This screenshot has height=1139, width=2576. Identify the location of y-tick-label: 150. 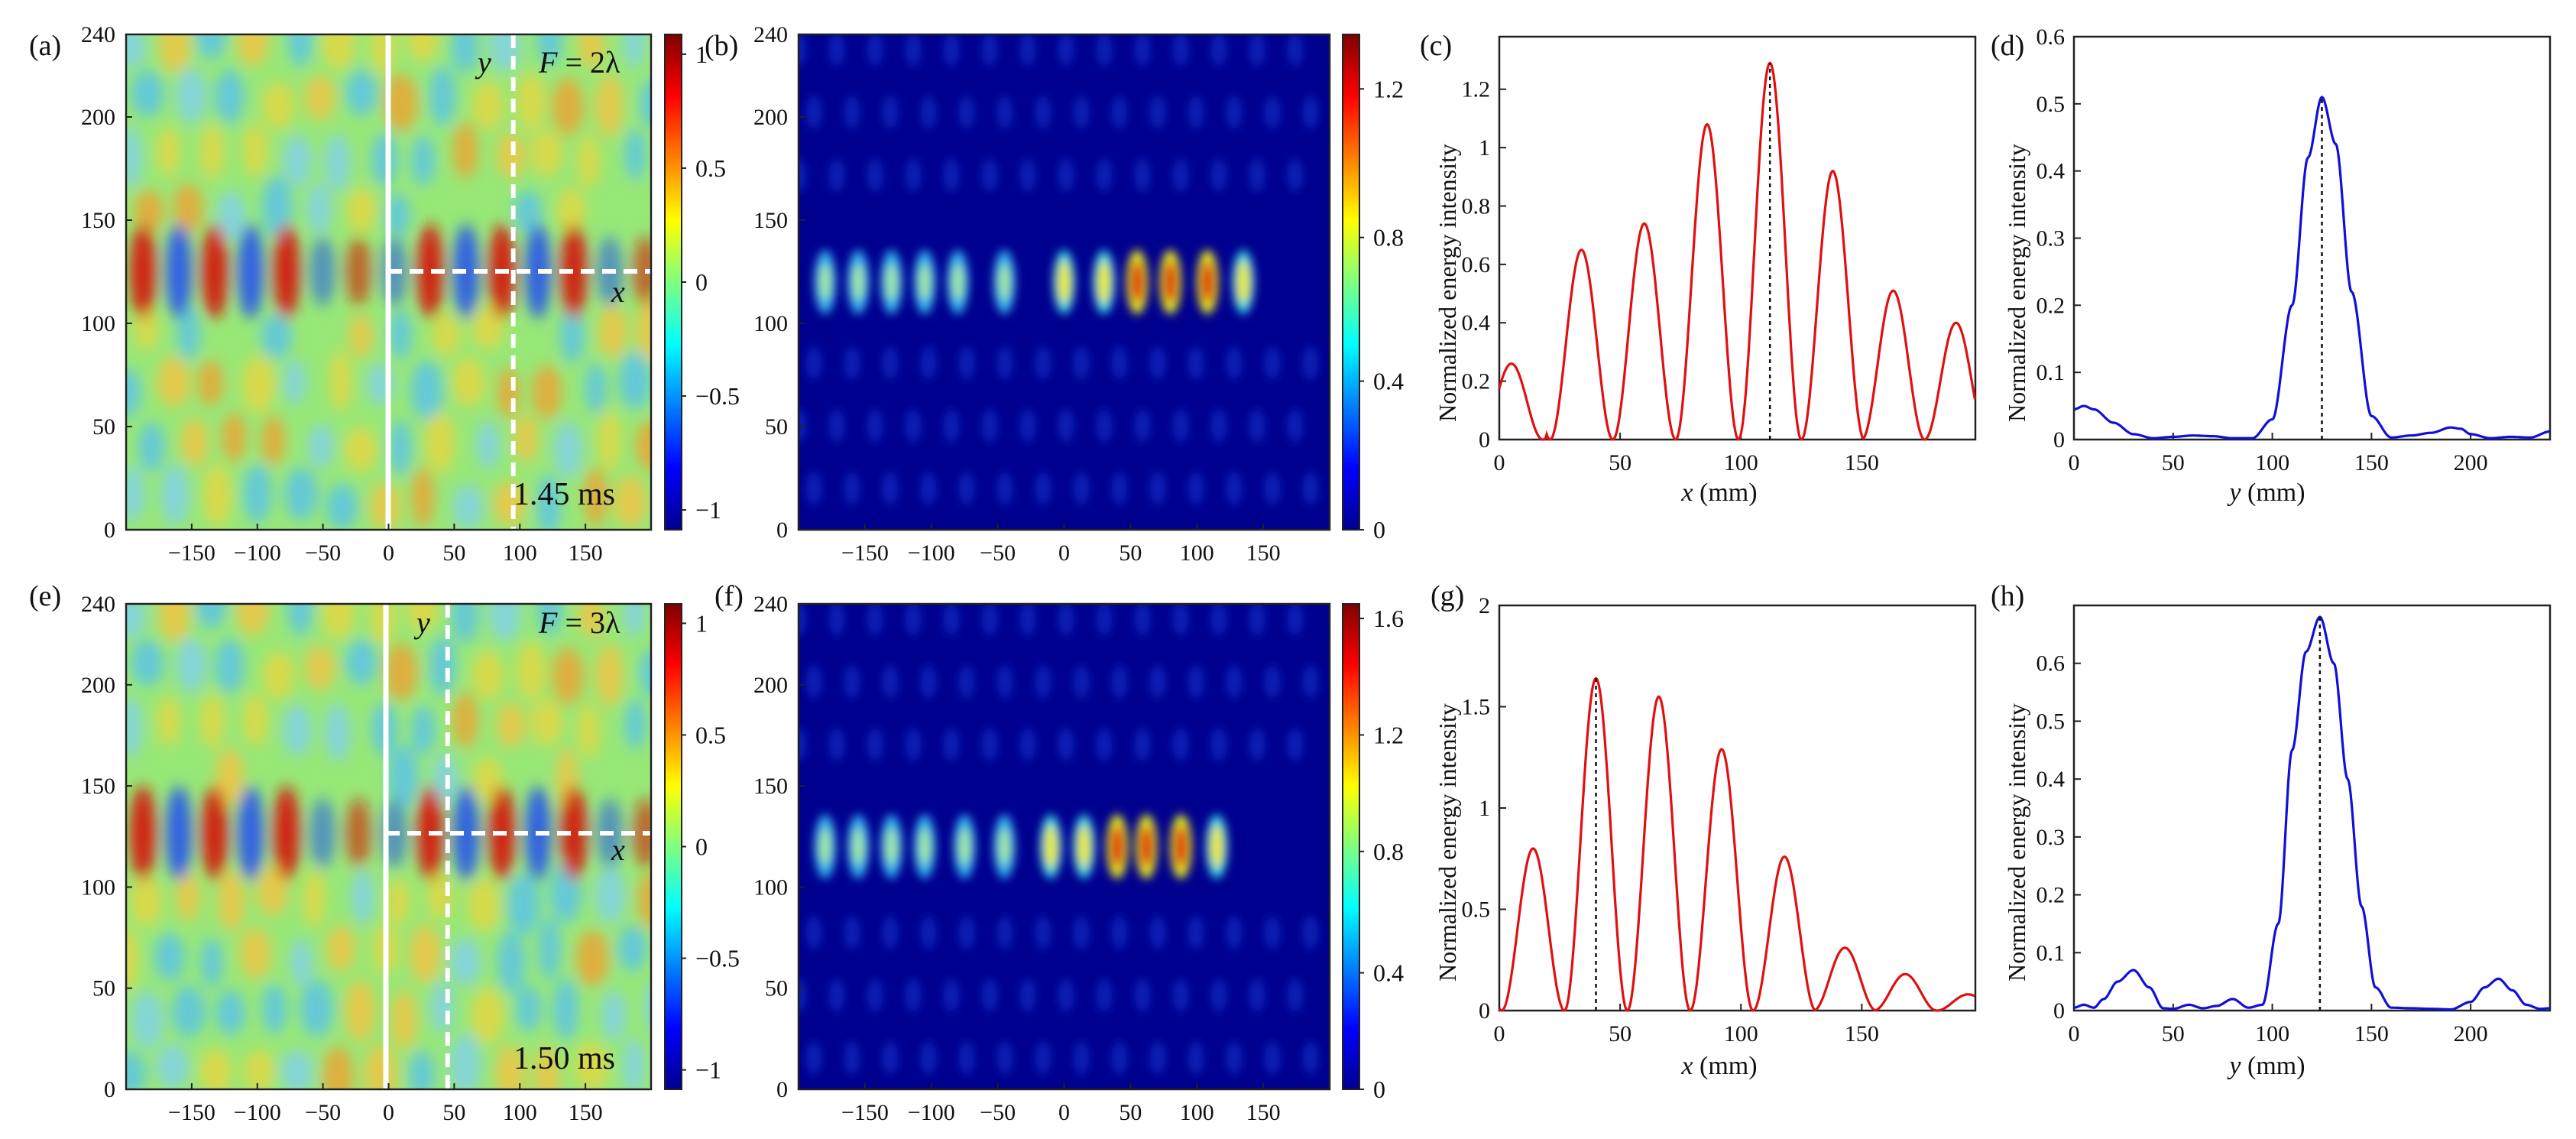
(98, 786).